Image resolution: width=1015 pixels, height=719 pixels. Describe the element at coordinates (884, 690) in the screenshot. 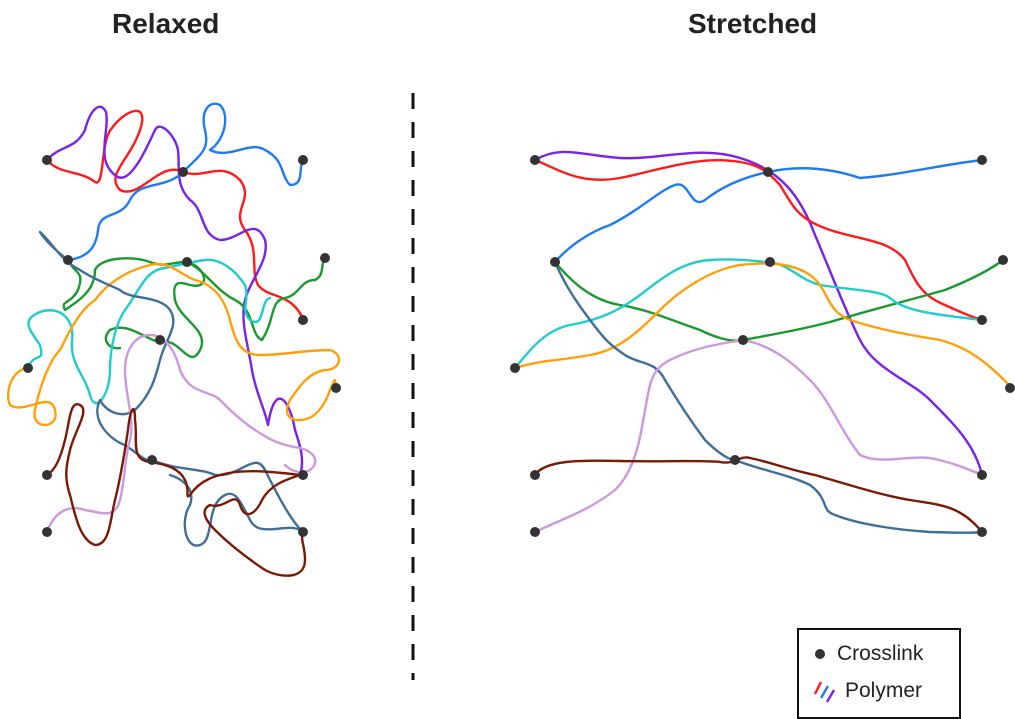

I see `legend-polymer-label: Polymer` at that location.